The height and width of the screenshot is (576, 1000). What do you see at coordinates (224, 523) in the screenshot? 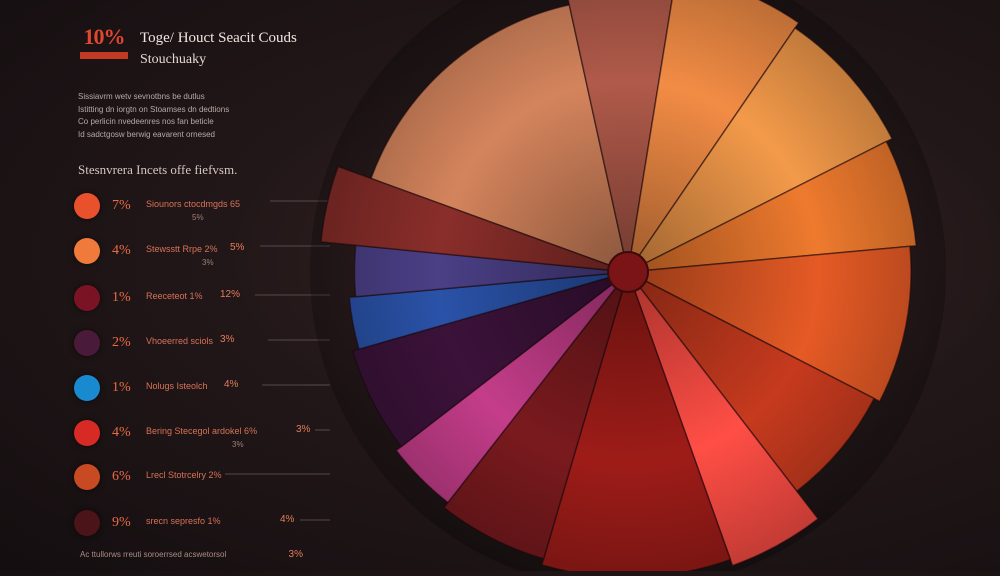
I see `legend-item: 9% srecn sepresfo 1% 4%` at bounding box center [224, 523].